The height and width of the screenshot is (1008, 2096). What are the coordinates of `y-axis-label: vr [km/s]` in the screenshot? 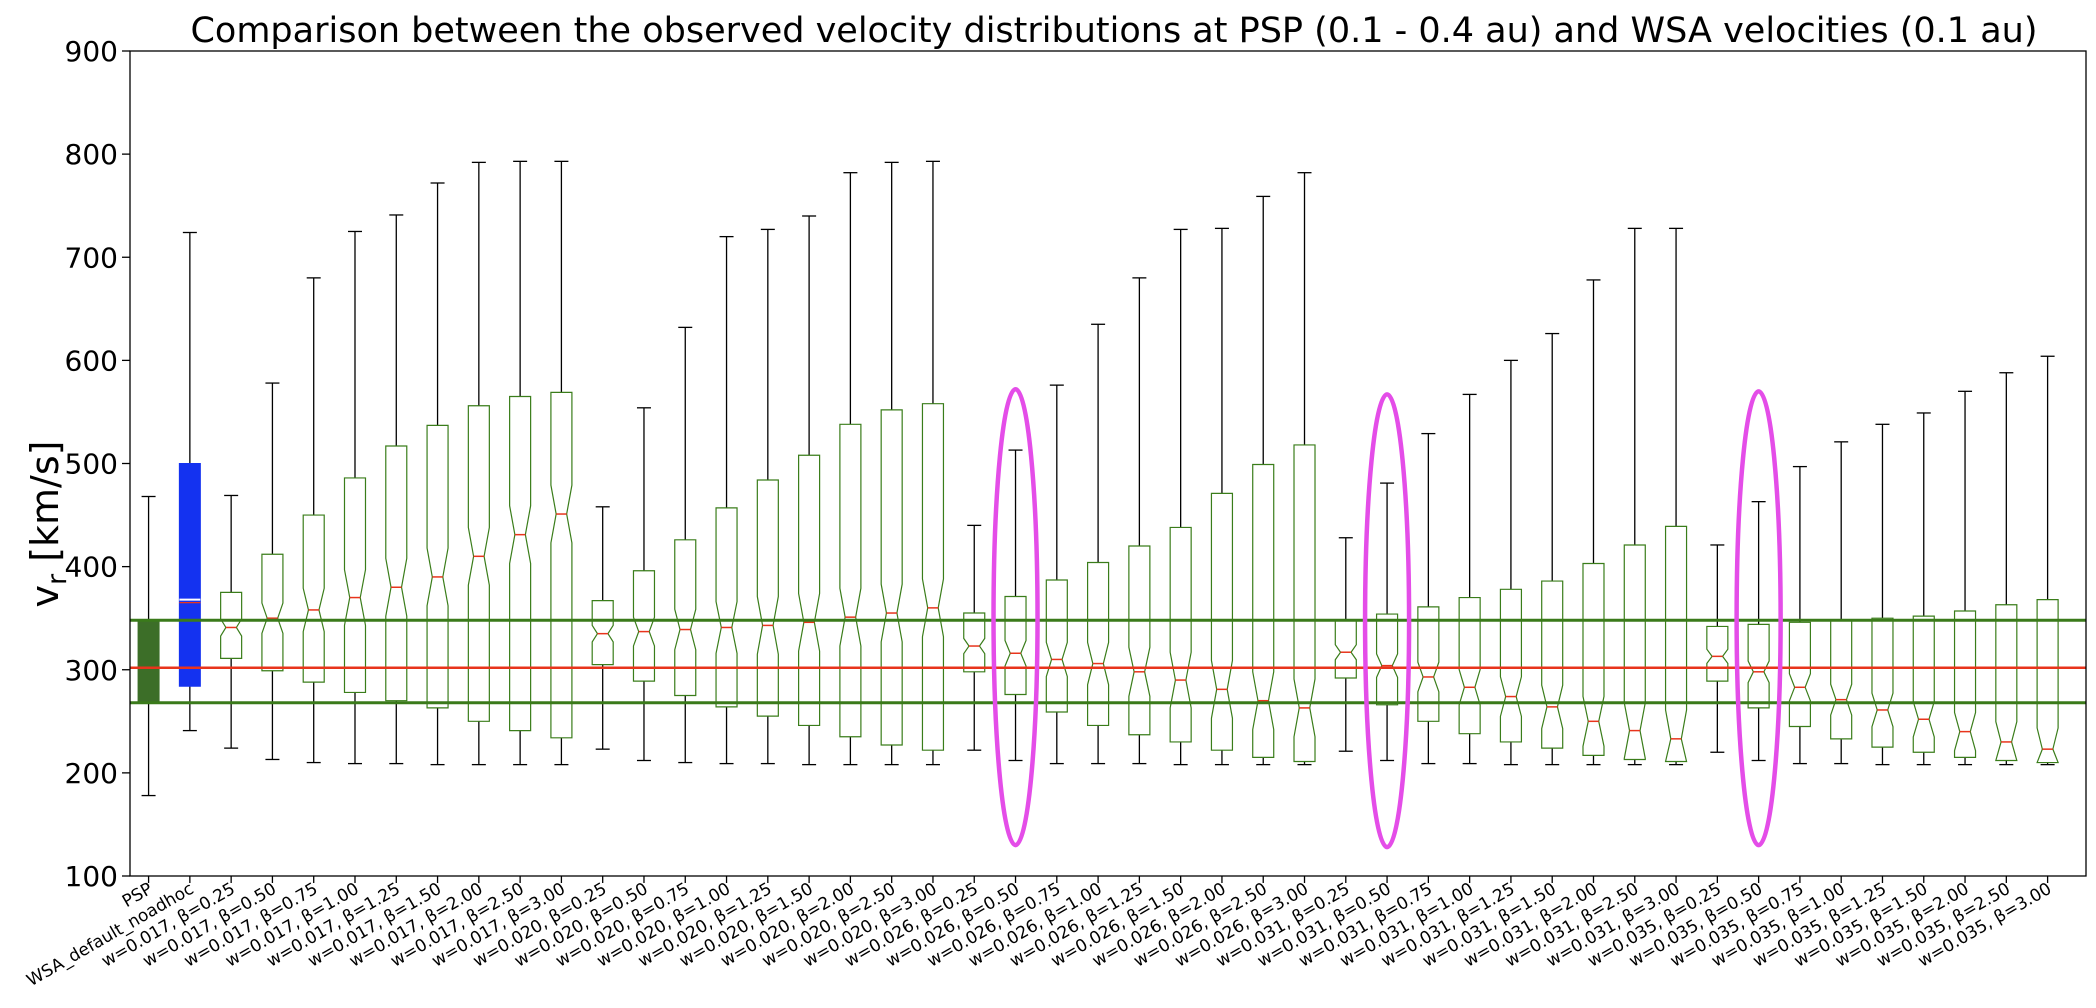 It's located at (48, 524).